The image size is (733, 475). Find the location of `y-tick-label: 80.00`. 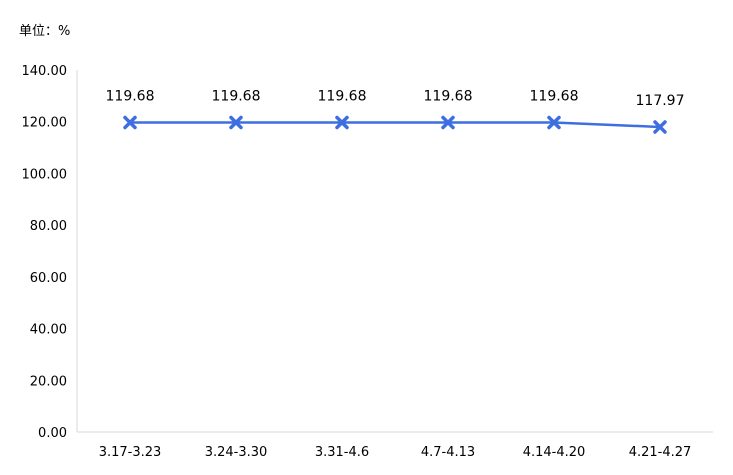

y-tick-label: 80.00 is located at coordinates (48, 226).